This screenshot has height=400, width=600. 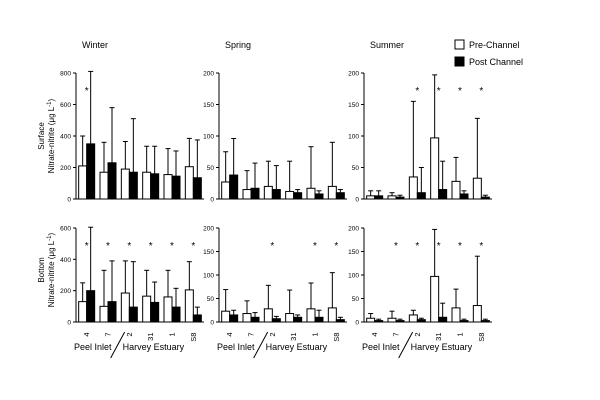 I want to click on significance-star-1: *, so click(x=460, y=246).